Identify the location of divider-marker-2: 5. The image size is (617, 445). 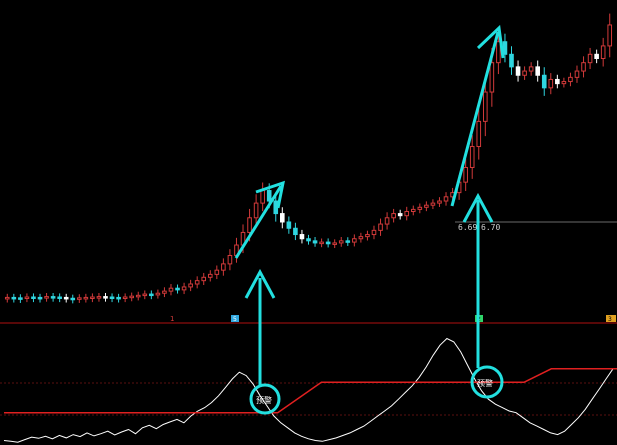
(235, 319).